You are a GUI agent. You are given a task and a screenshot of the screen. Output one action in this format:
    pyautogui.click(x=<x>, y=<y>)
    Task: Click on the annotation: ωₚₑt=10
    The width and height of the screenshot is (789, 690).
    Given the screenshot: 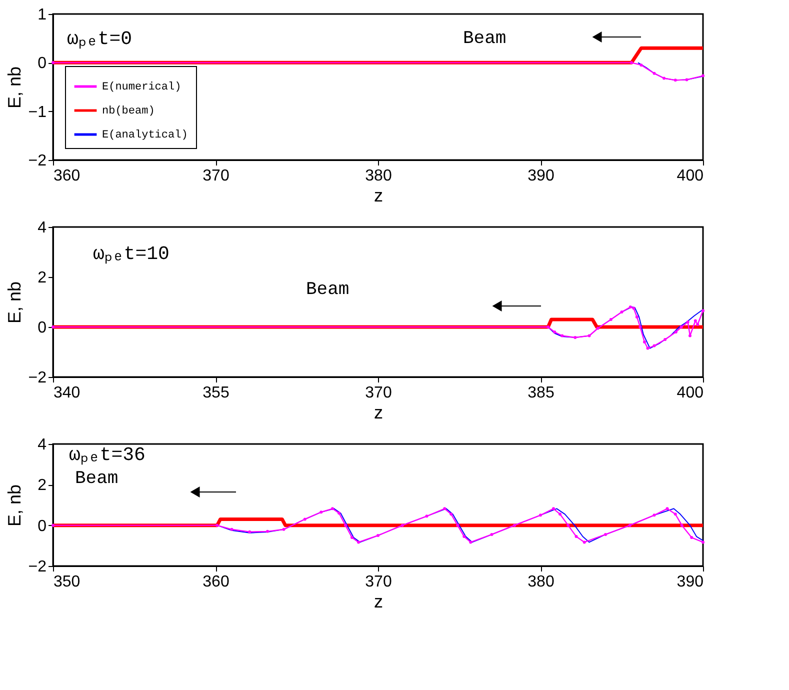 What is the action you would take?
    pyautogui.click(x=131, y=254)
    